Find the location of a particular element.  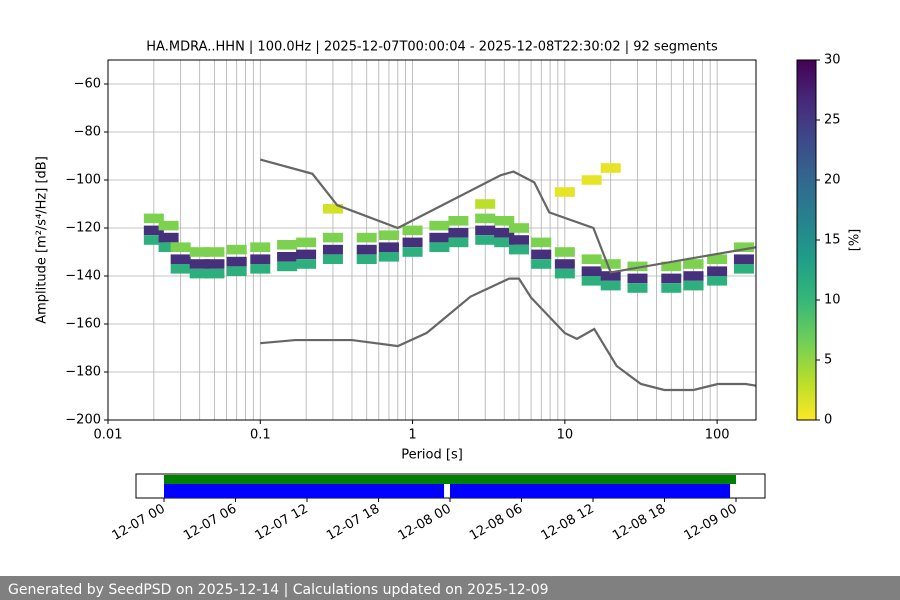

y-tick-label: −160 is located at coordinates (83, 324).